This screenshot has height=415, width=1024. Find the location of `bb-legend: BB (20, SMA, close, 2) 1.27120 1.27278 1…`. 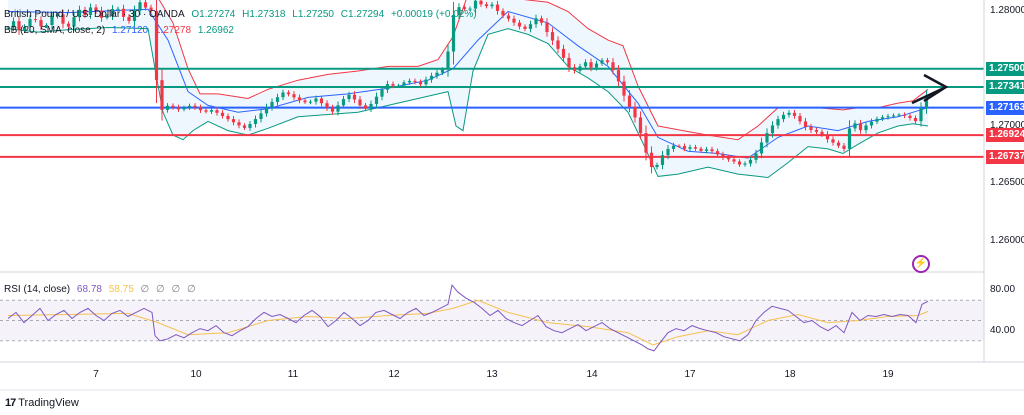

bb-legend: BB (20, SMA, close, 2) 1.27120 1.27278 1… is located at coordinates (121, 30).